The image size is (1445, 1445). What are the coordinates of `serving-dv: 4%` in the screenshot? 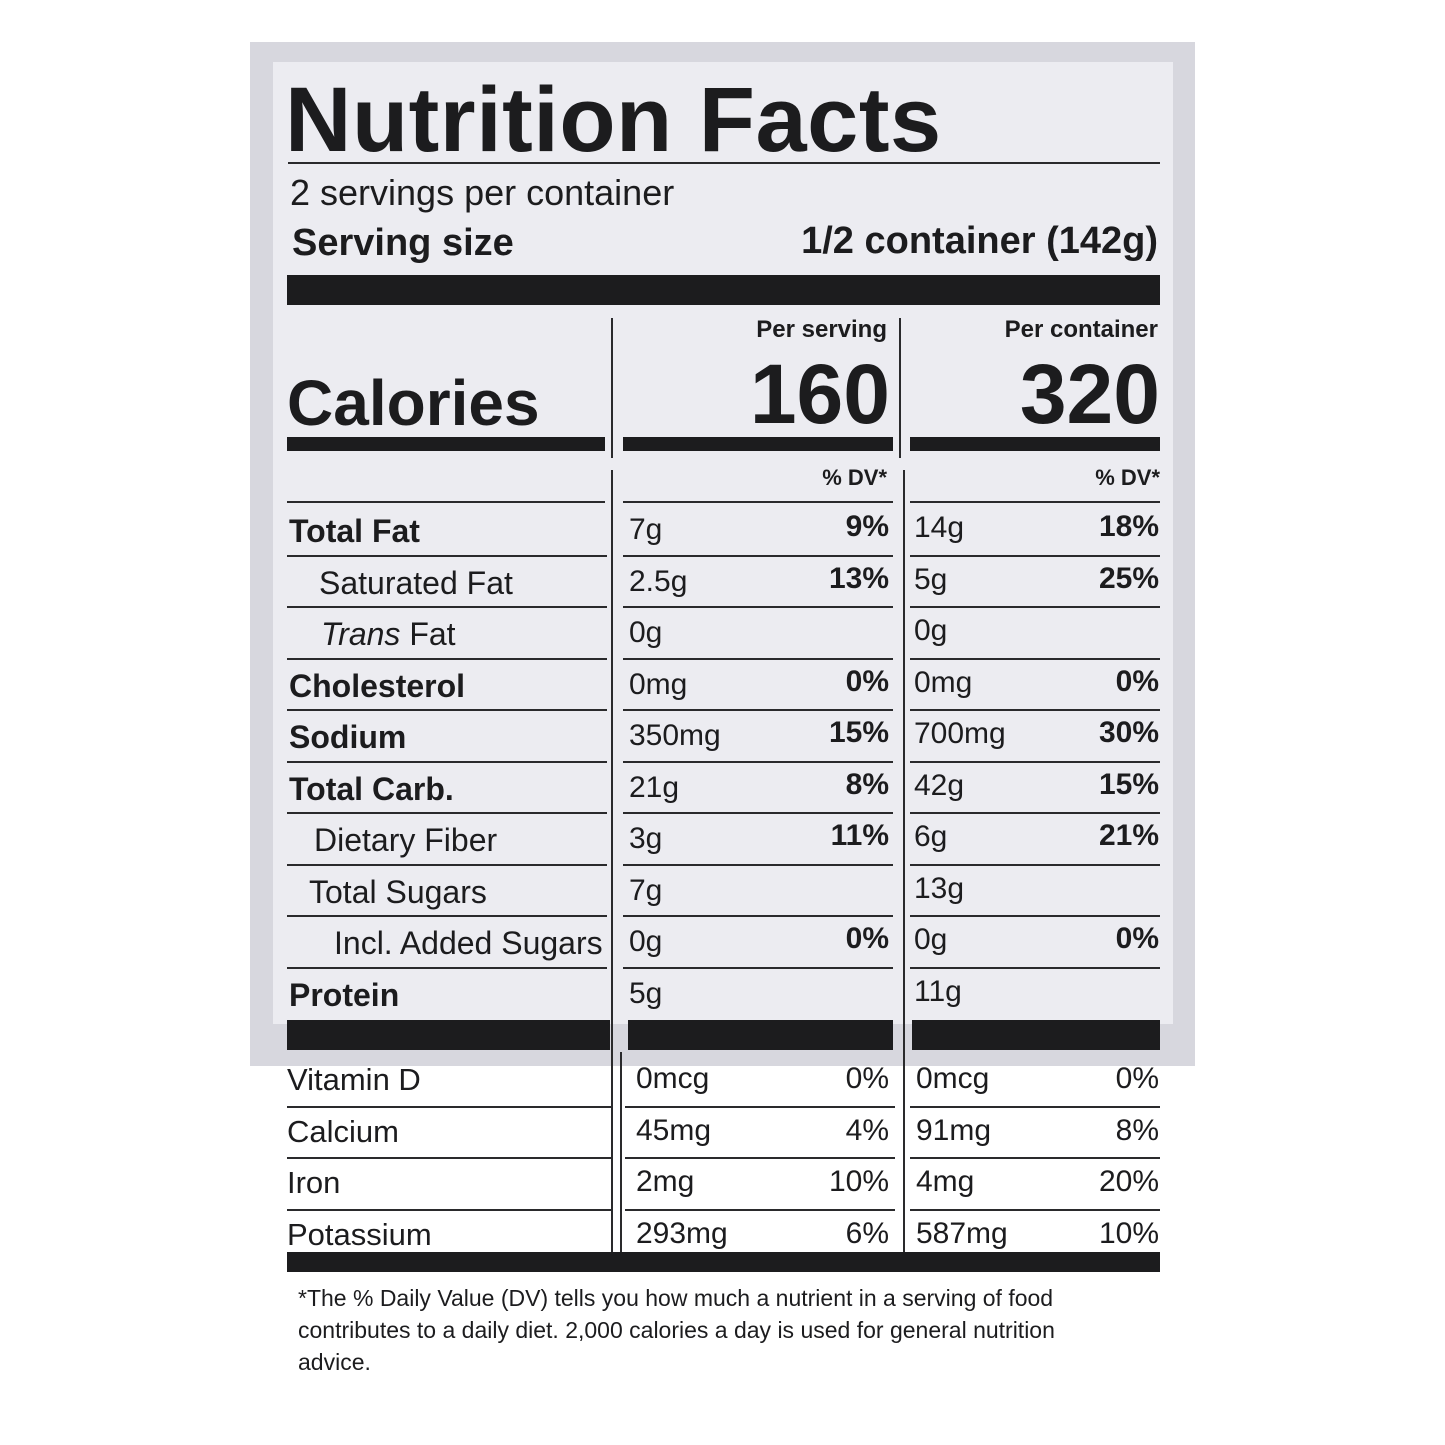 It's located at (867, 1130).